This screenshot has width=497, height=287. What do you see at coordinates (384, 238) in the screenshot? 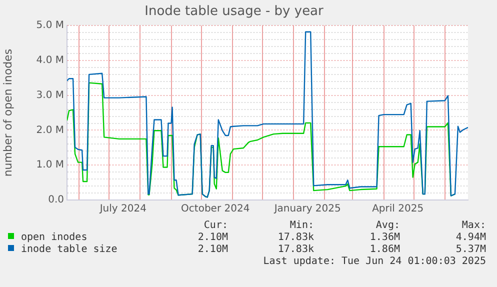
I see `text: 1.36M` at bounding box center [384, 238].